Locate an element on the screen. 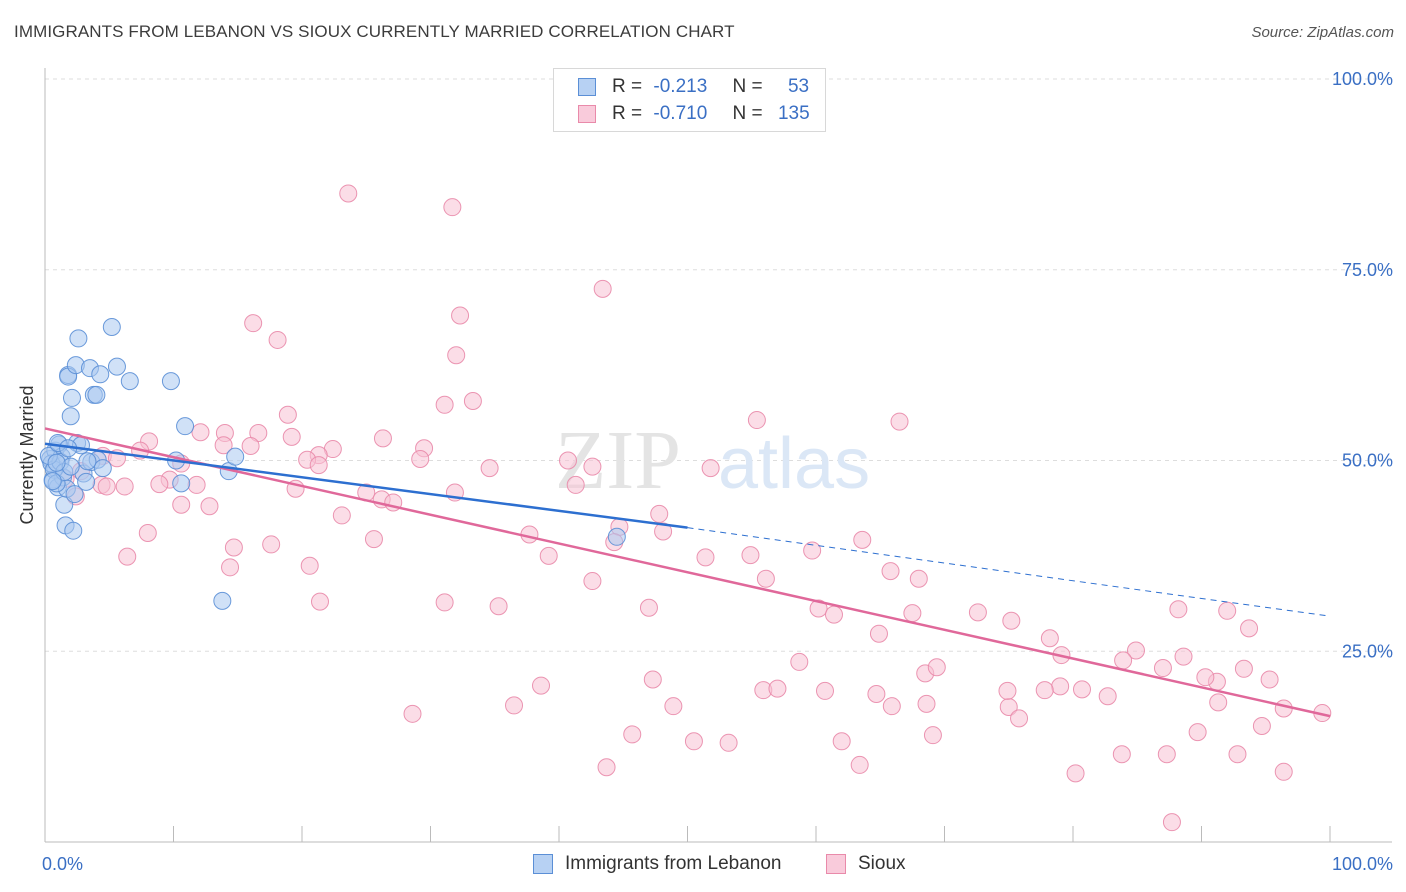  legend-row-lebanon: R = -0.213 N = 53 is located at coordinates (689, 87).